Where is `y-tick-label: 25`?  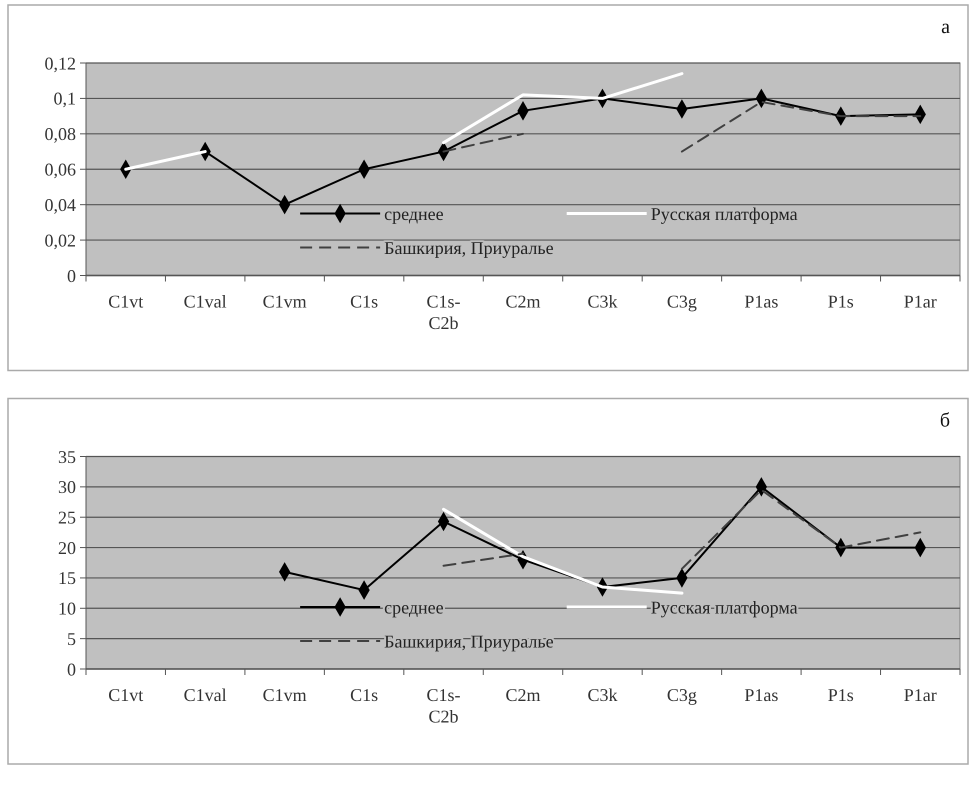
y-tick-label: 25 is located at coordinates (67, 518).